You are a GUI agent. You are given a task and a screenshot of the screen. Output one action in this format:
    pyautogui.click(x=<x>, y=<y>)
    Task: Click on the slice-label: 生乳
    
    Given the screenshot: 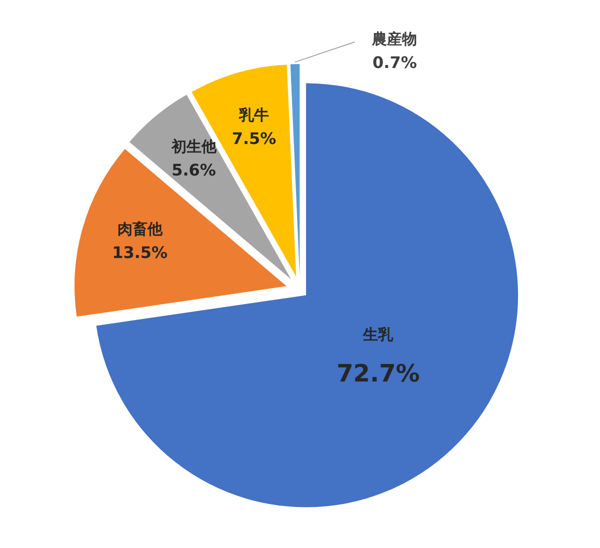 What is the action you would take?
    pyautogui.click(x=378, y=335)
    